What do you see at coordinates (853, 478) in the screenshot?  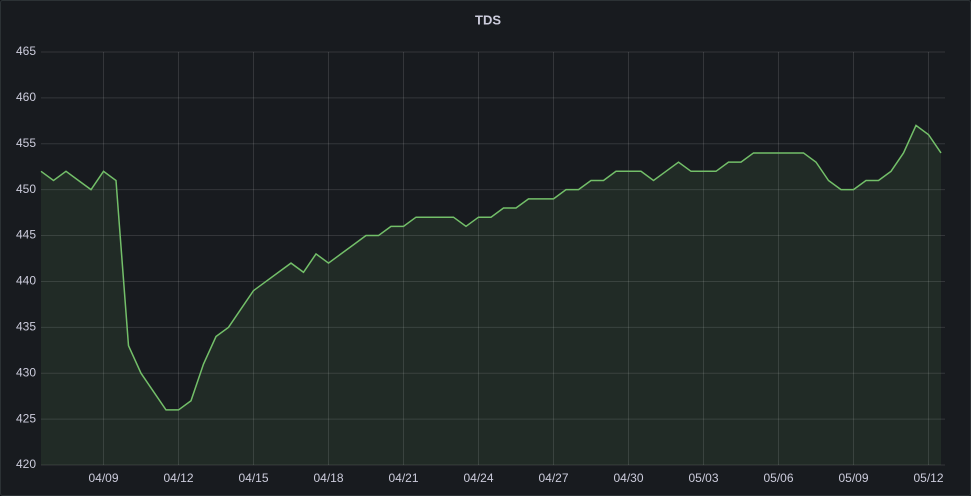 I see `x-tick-label: 05/09` at bounding box center [853, 478].